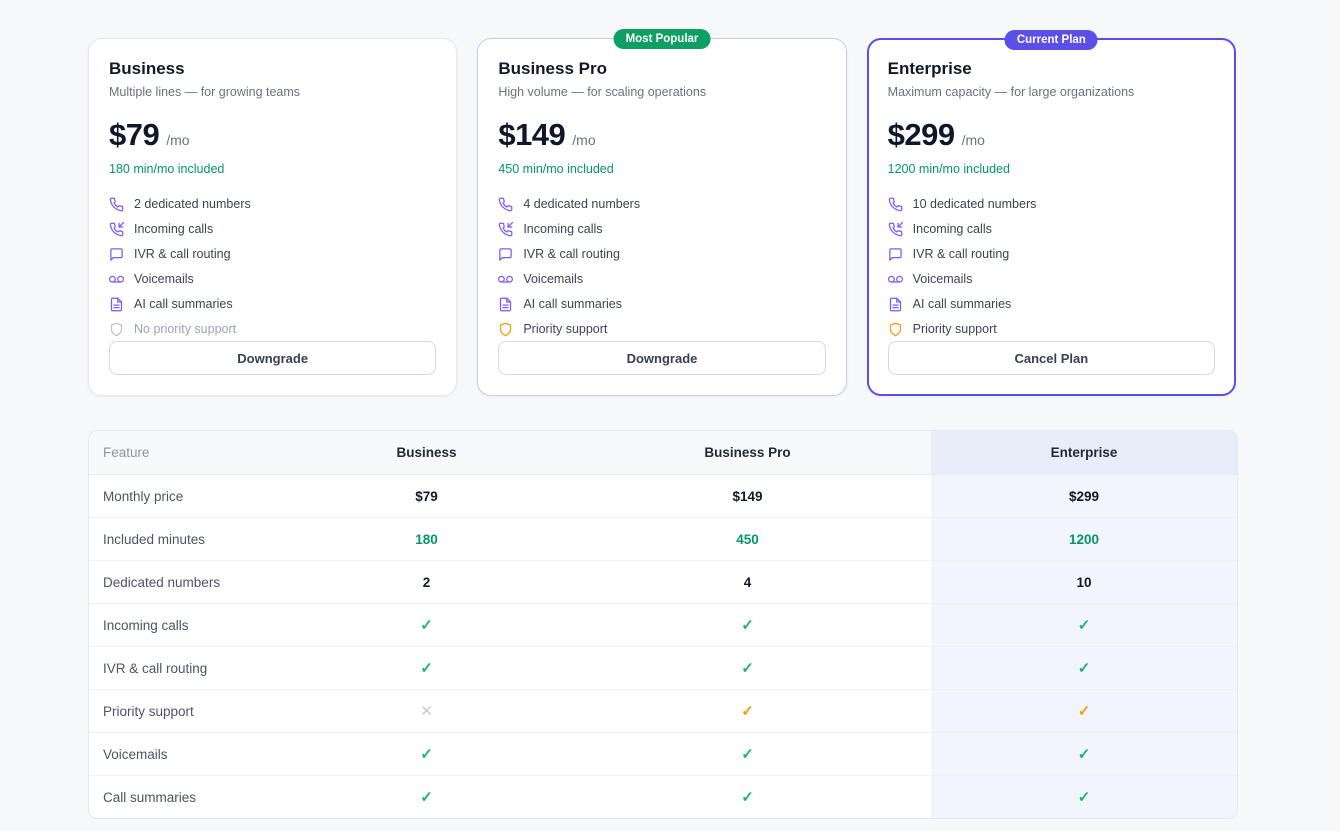 This screenshot has height=831, width=1340. I want to click on plan-feature-label: Voicemails, so click(164, 279).